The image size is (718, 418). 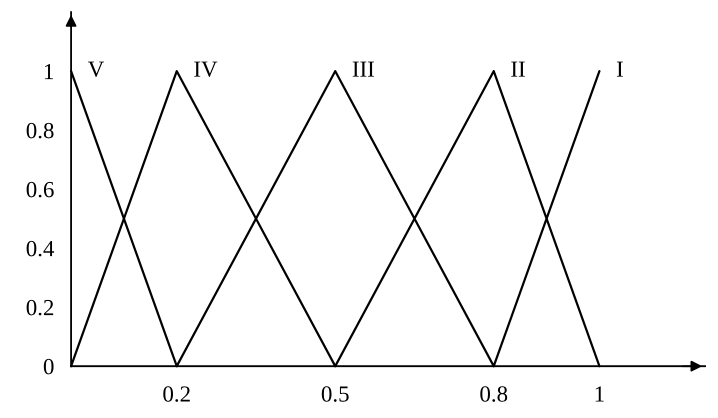 I want to click on y-tick-label: 0.6, so click(x=40, y=190).